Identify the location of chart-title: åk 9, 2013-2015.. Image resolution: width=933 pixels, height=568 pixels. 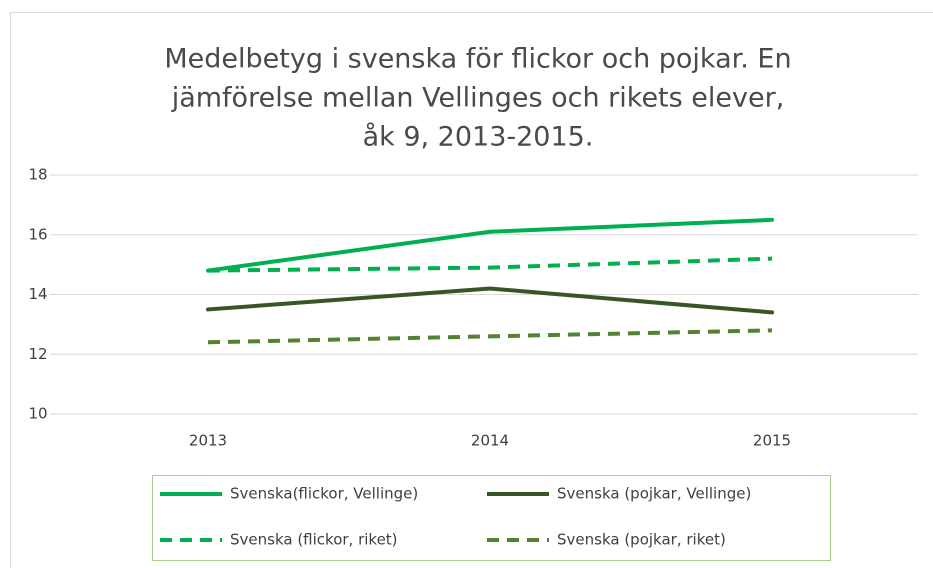
(478, 137).